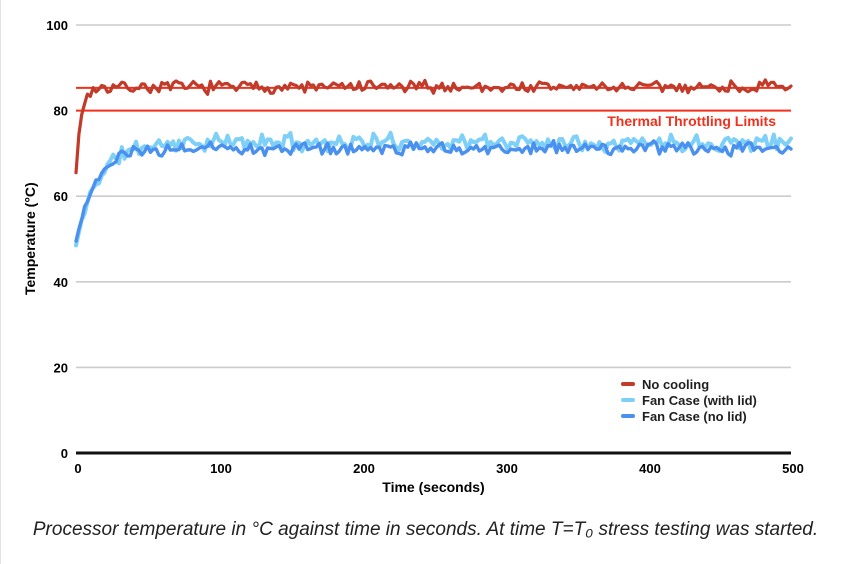  I want to click on legend-label: Fan Case (with lid), so click(699, 400).